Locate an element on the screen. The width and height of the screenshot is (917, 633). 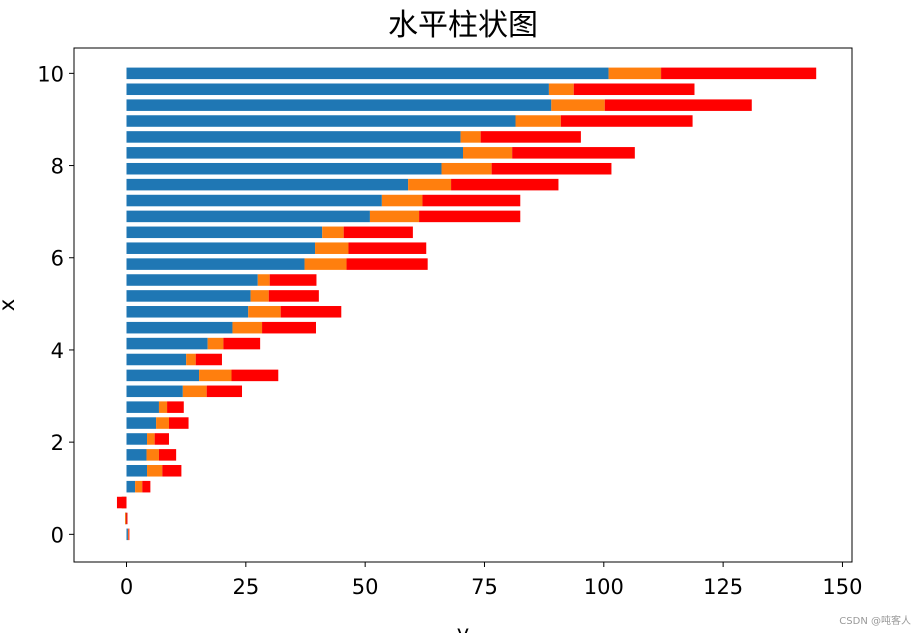
y-axis: 0 2 4 6 8 10 is located at coordinates (55, 304).